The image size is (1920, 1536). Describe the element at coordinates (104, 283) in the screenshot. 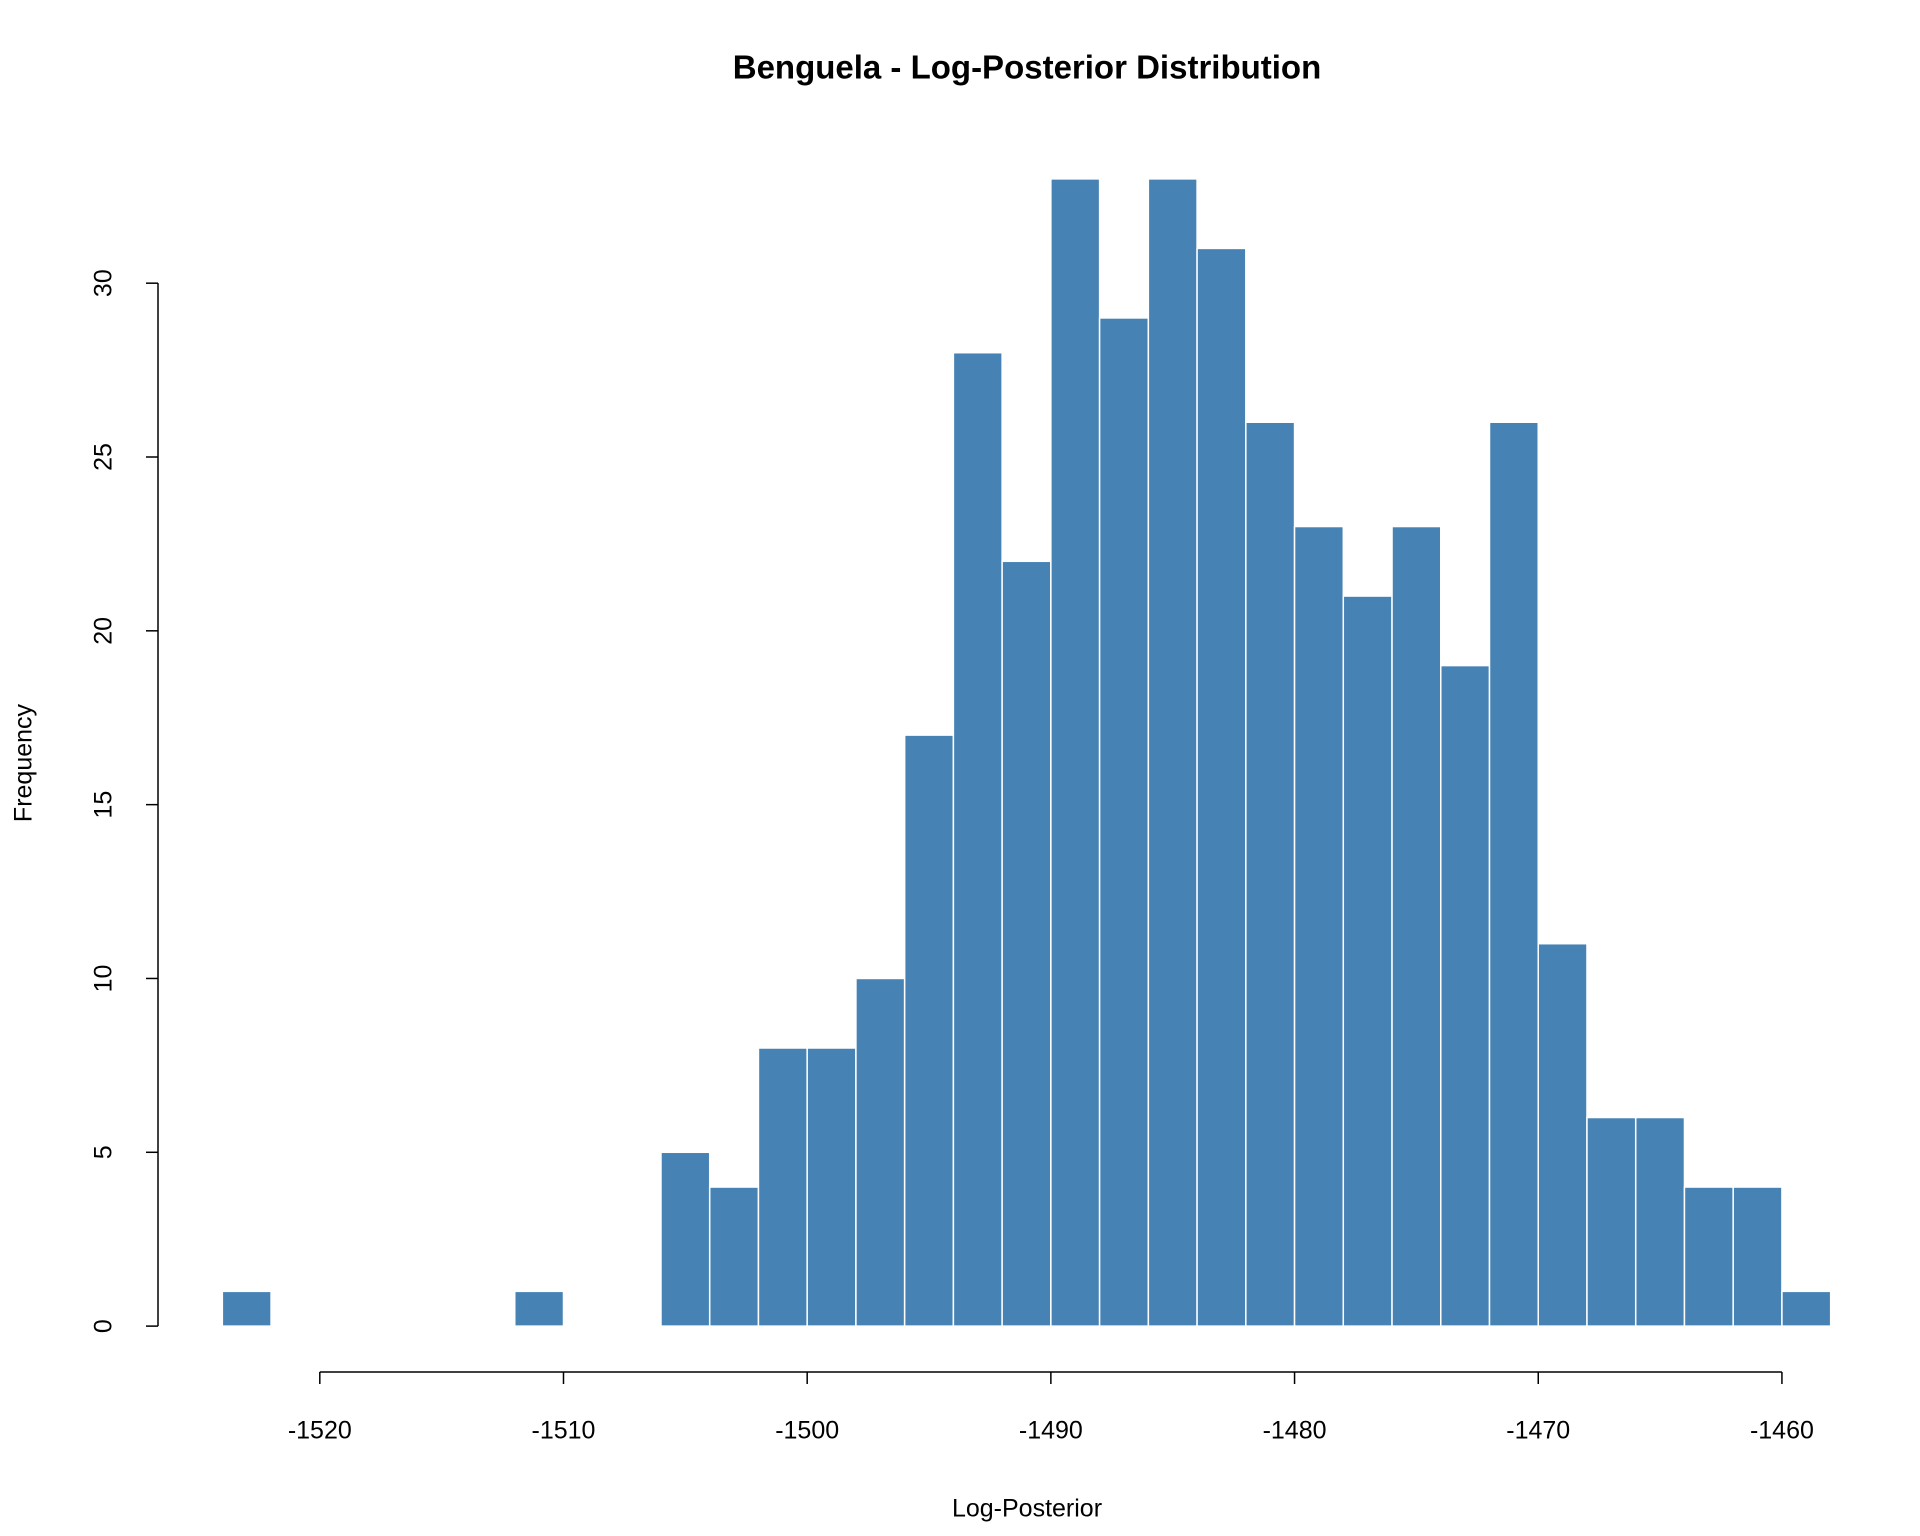

I see `y-tick-label: 30` at that location.